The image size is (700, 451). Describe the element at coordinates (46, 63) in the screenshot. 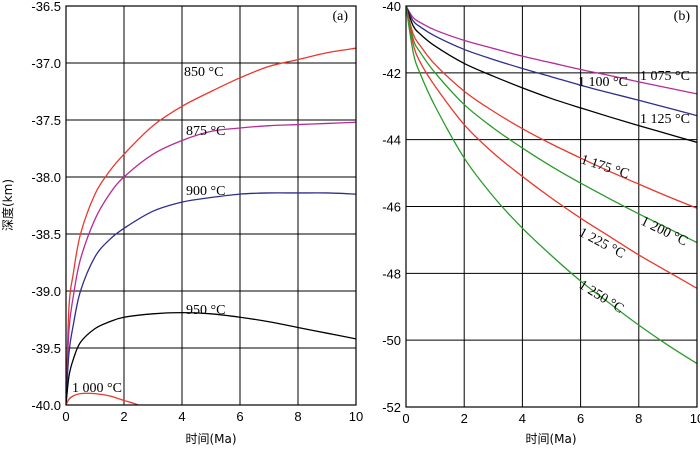

I see `panel-a-y-tick-label: -37.0` at that location.